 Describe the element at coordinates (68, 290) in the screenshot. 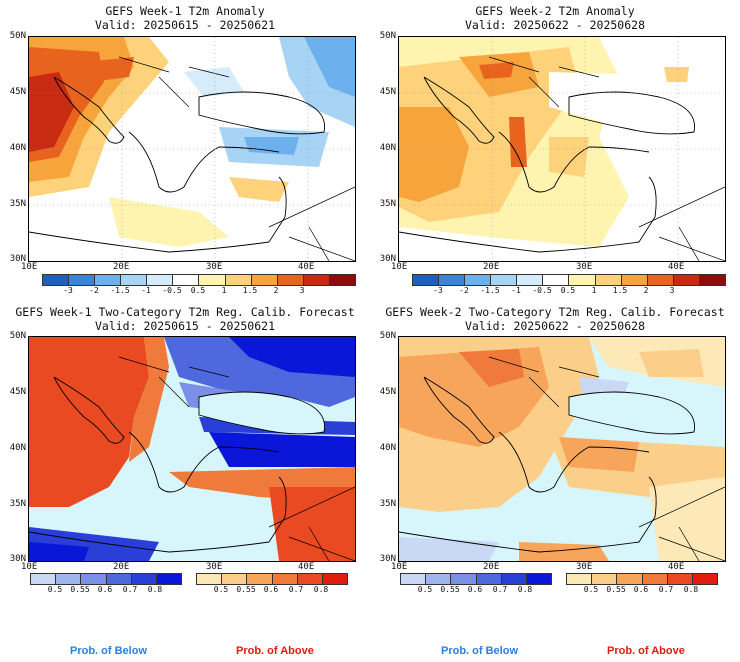

I see `colorbar-tick-label: -3` at that location.